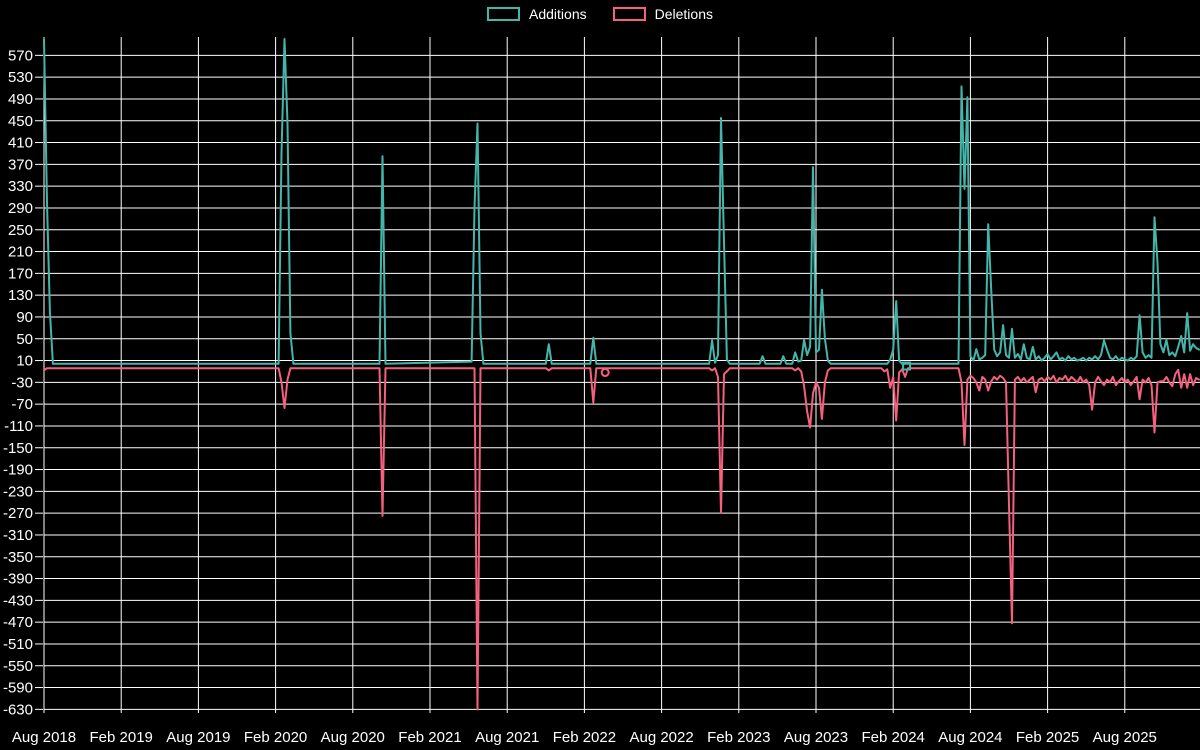  Describe the element at coordinates (558, 14) in the screenshot. I see `legend-additions-label: Additions` at that location.